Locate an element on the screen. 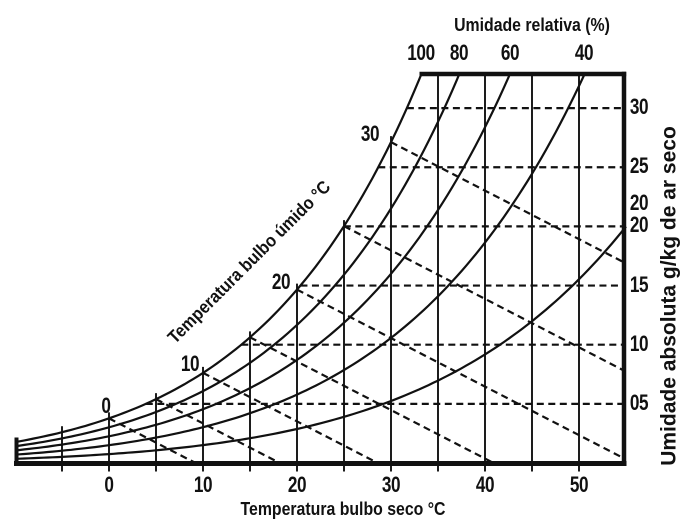  rh-tick-label-100: 100 is located at coordinates (421, 52).